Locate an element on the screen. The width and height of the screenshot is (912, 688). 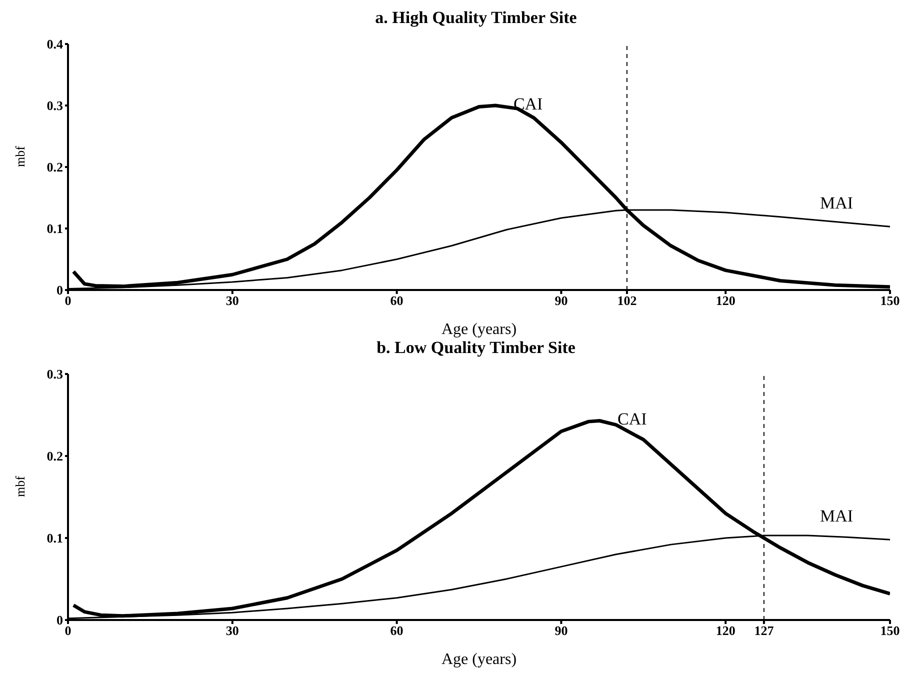
series-label: CAI is located at coordinates (633, 419).